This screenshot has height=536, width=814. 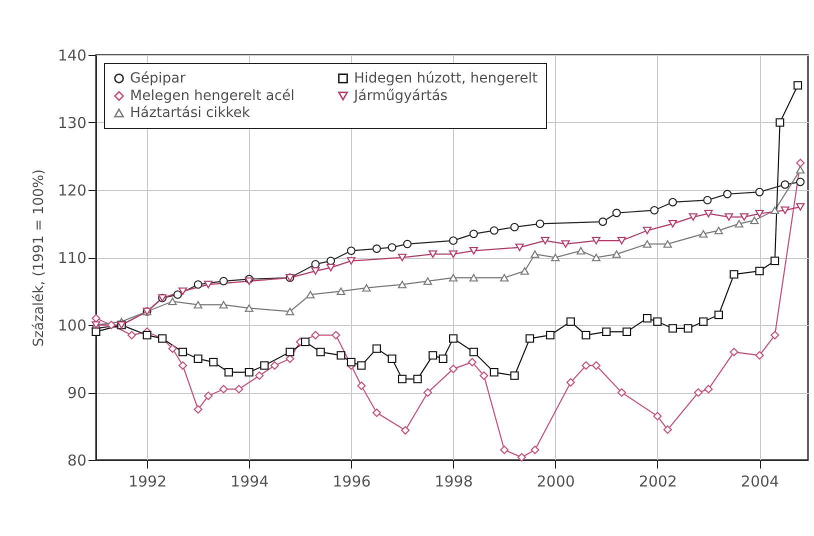 I want to click on legend-label: Hidegen húzott, hengerelt, so click(x=446, y=78).